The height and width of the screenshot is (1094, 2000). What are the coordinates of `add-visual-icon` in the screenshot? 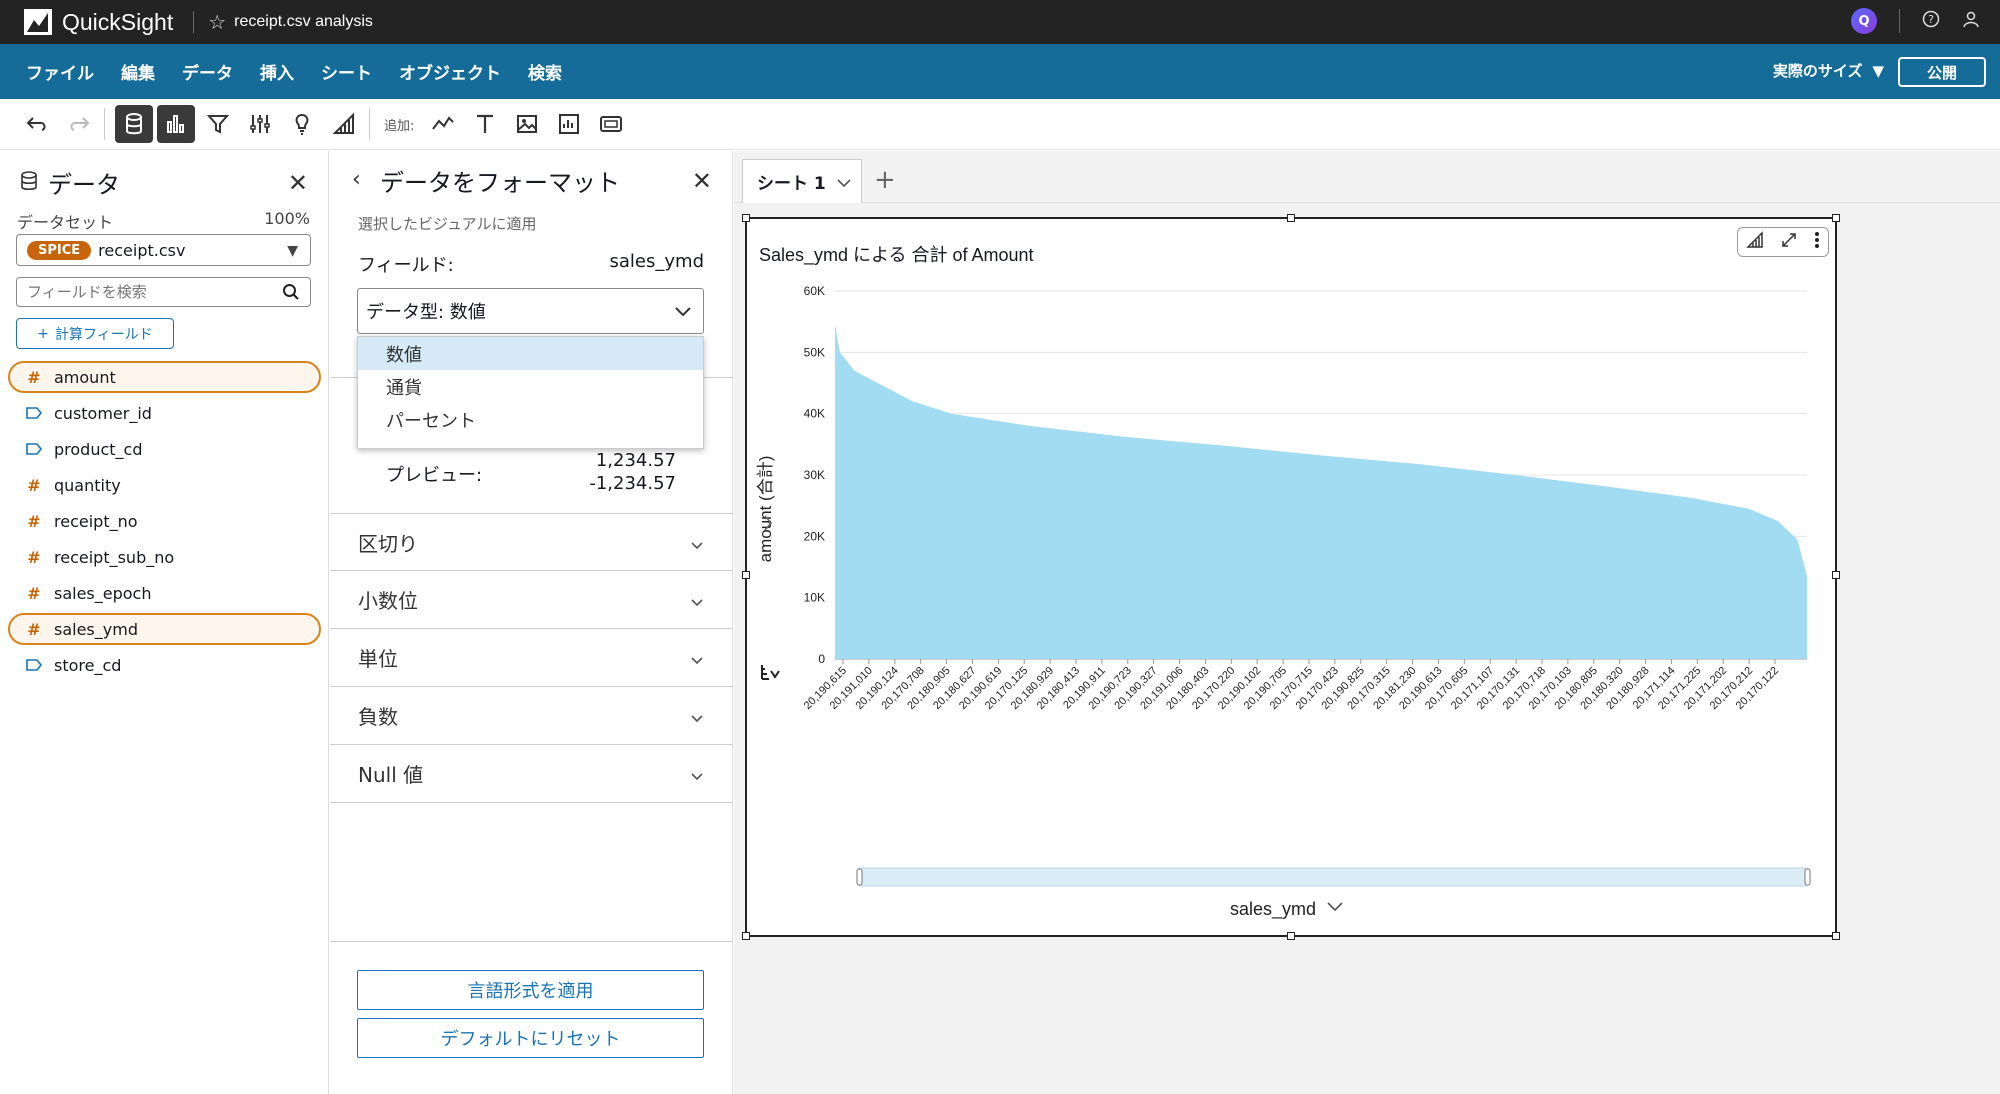 It's located at (443, 124).